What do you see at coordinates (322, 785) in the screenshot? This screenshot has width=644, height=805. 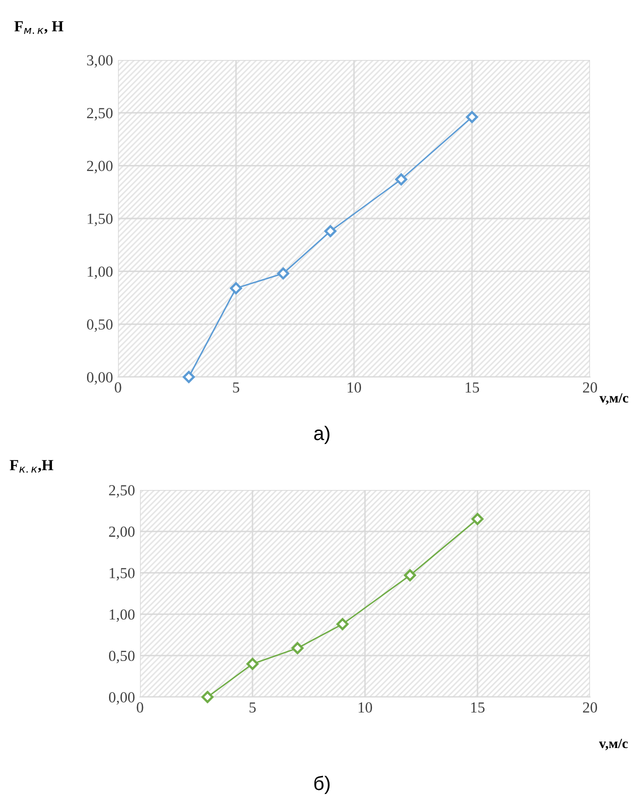 I see `text: б)` at bounding box center [322, 785].